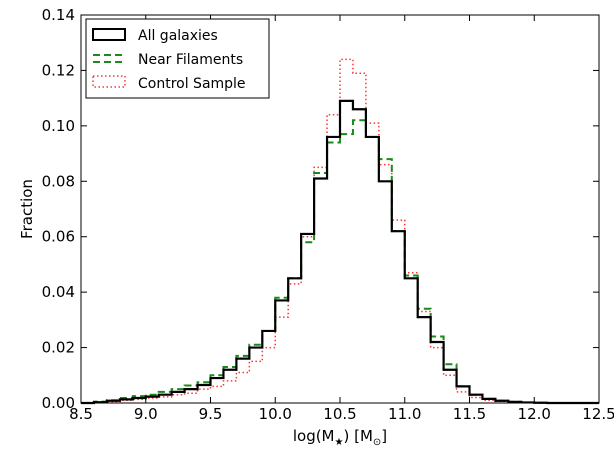  What do you see at coordinates (109, 81) in the screenshot?
I see `legend-swatch-control-sample` at bounding box center [109, 81].